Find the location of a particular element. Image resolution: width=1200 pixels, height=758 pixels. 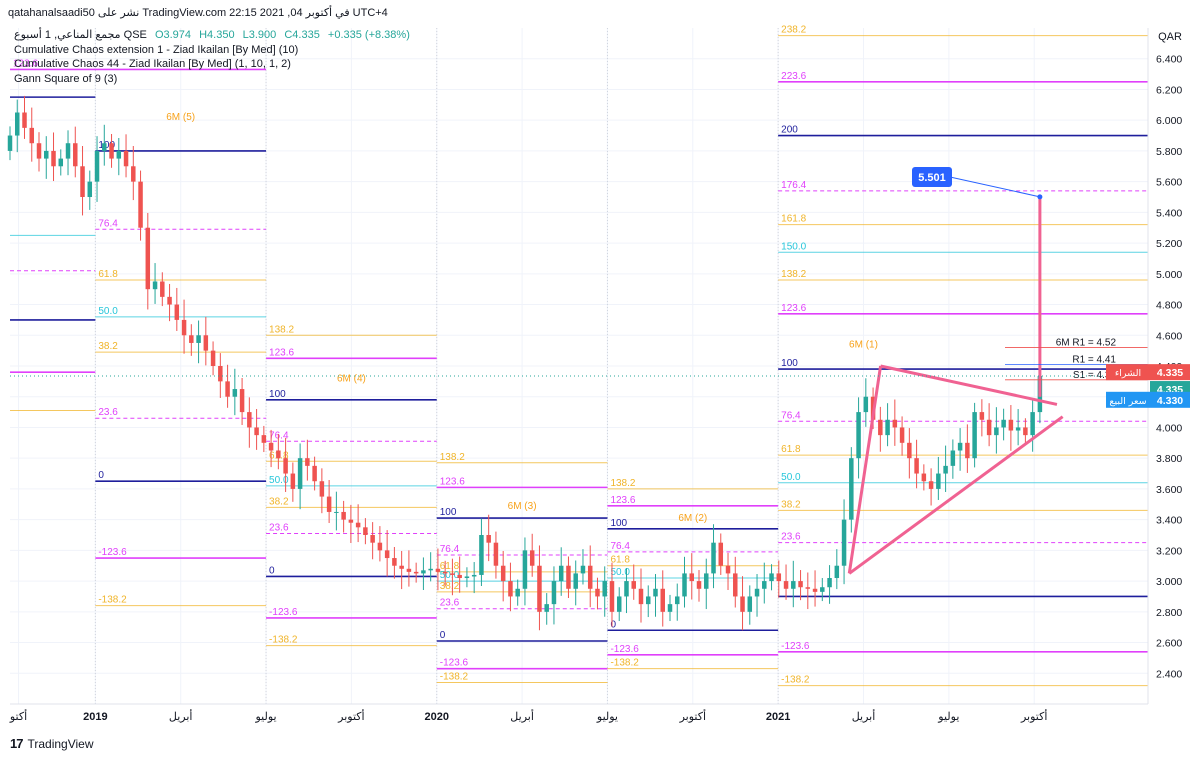

price-tag is located at coordinates (1170, 399).